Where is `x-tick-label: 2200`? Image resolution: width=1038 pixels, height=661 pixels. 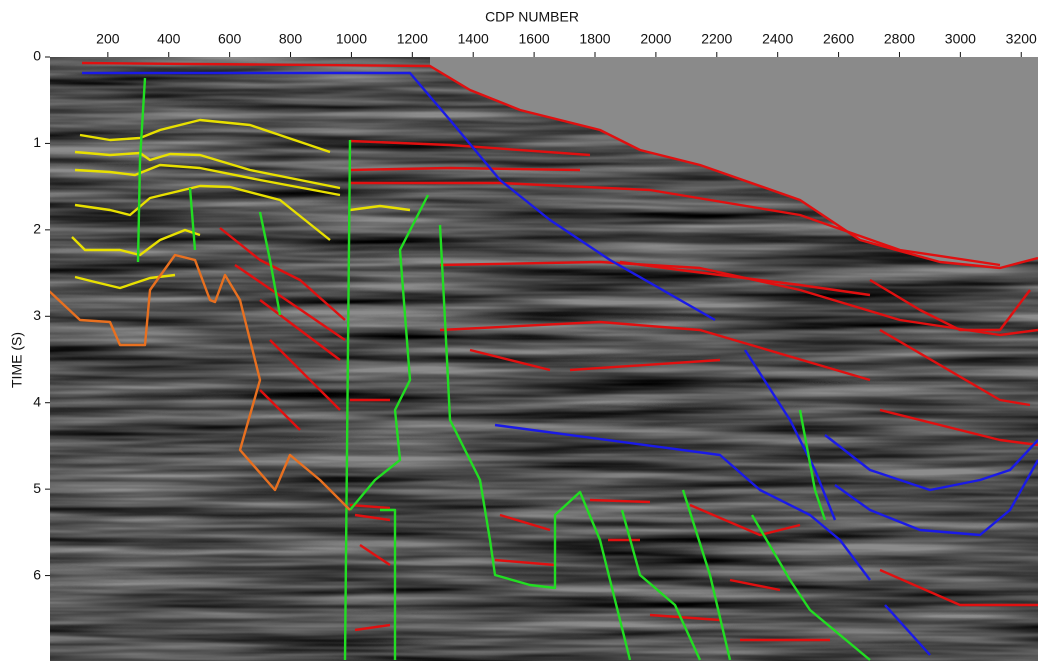
x-tick-label: 2200 is located at coordinates (716, 39).